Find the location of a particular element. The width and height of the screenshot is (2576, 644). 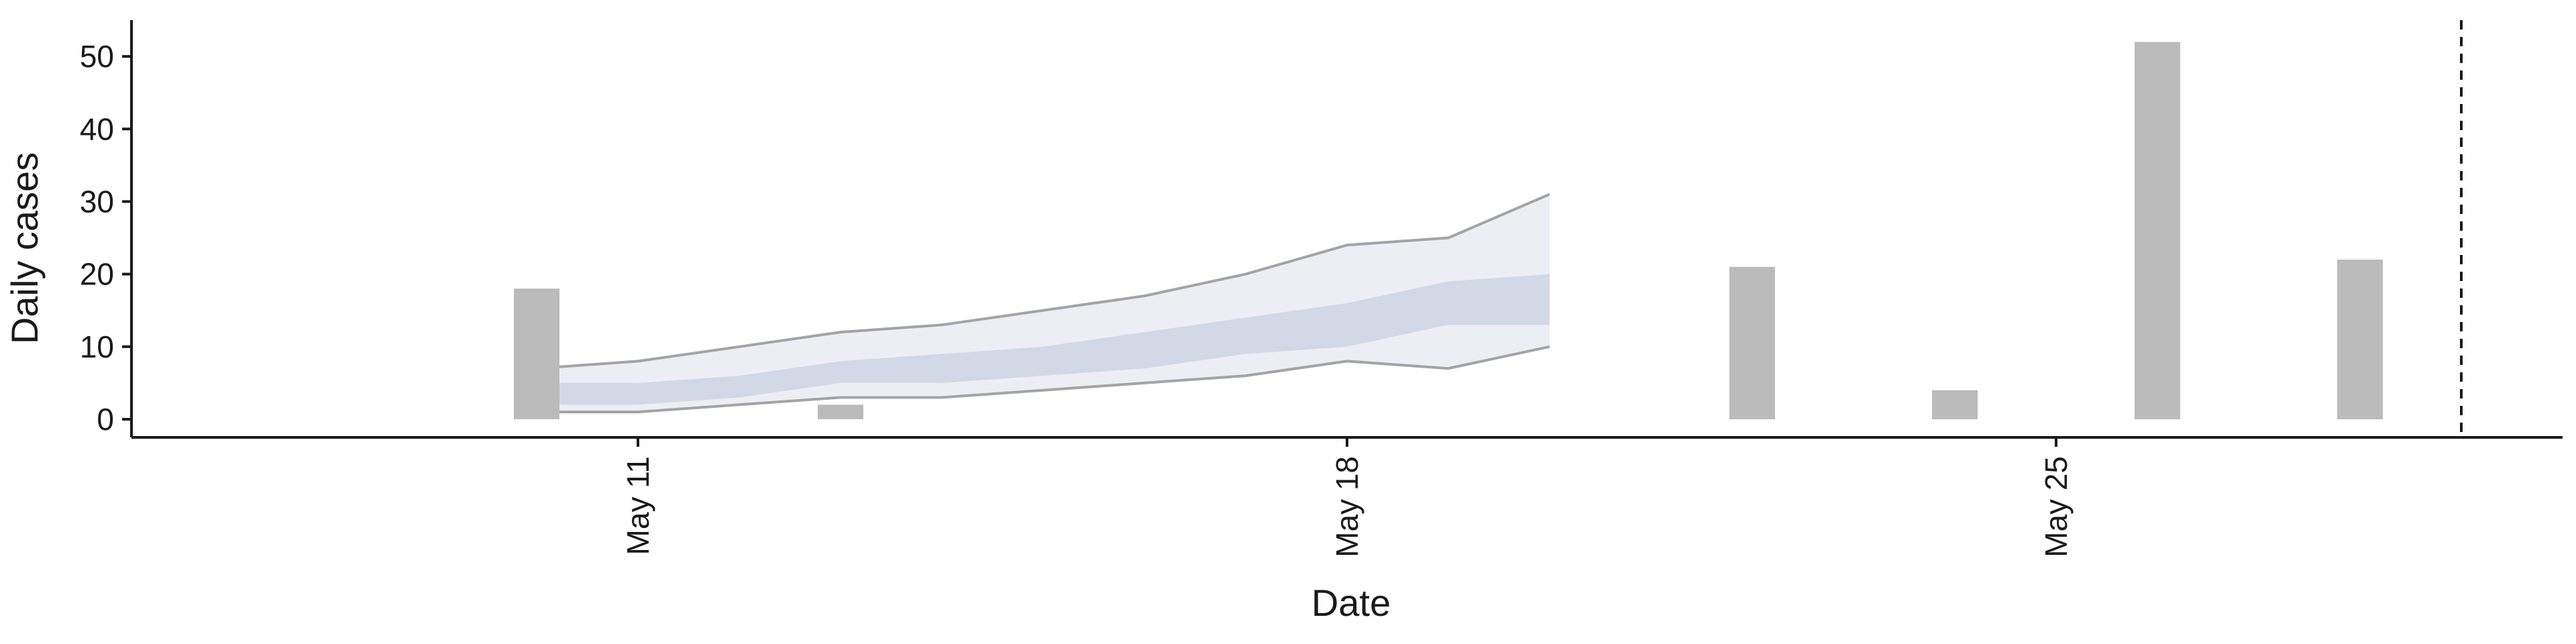

x-tick-label: May 11 is located at coordinates (638, 505).